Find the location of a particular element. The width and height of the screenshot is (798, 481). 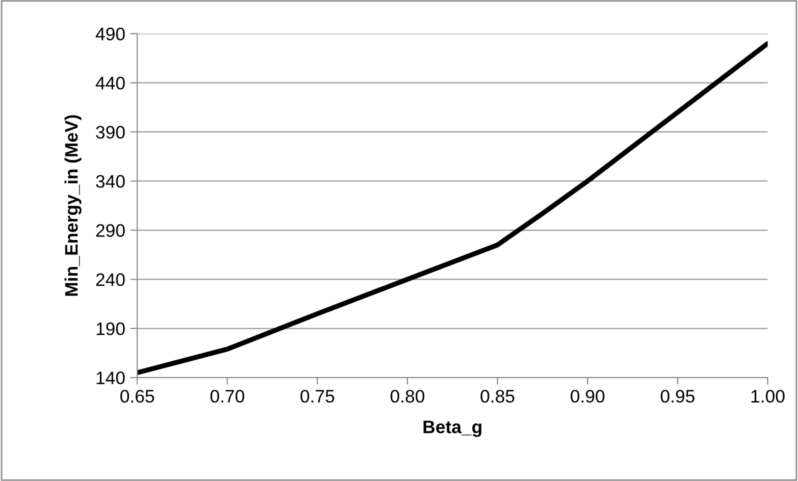

y-tick-label: 390 is located at coordinates (110, 132).